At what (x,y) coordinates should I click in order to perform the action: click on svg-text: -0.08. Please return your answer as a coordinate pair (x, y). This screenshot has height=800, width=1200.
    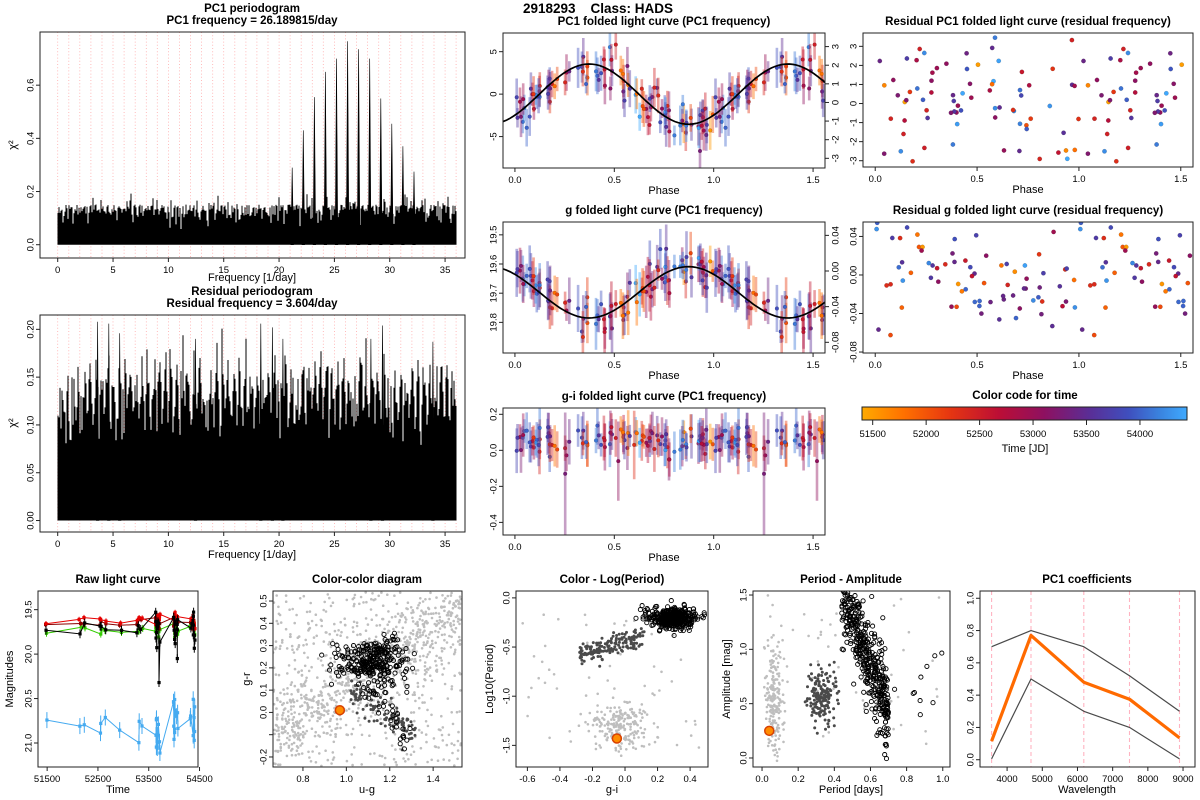
    Looking at the image, I should click on (836, 342).